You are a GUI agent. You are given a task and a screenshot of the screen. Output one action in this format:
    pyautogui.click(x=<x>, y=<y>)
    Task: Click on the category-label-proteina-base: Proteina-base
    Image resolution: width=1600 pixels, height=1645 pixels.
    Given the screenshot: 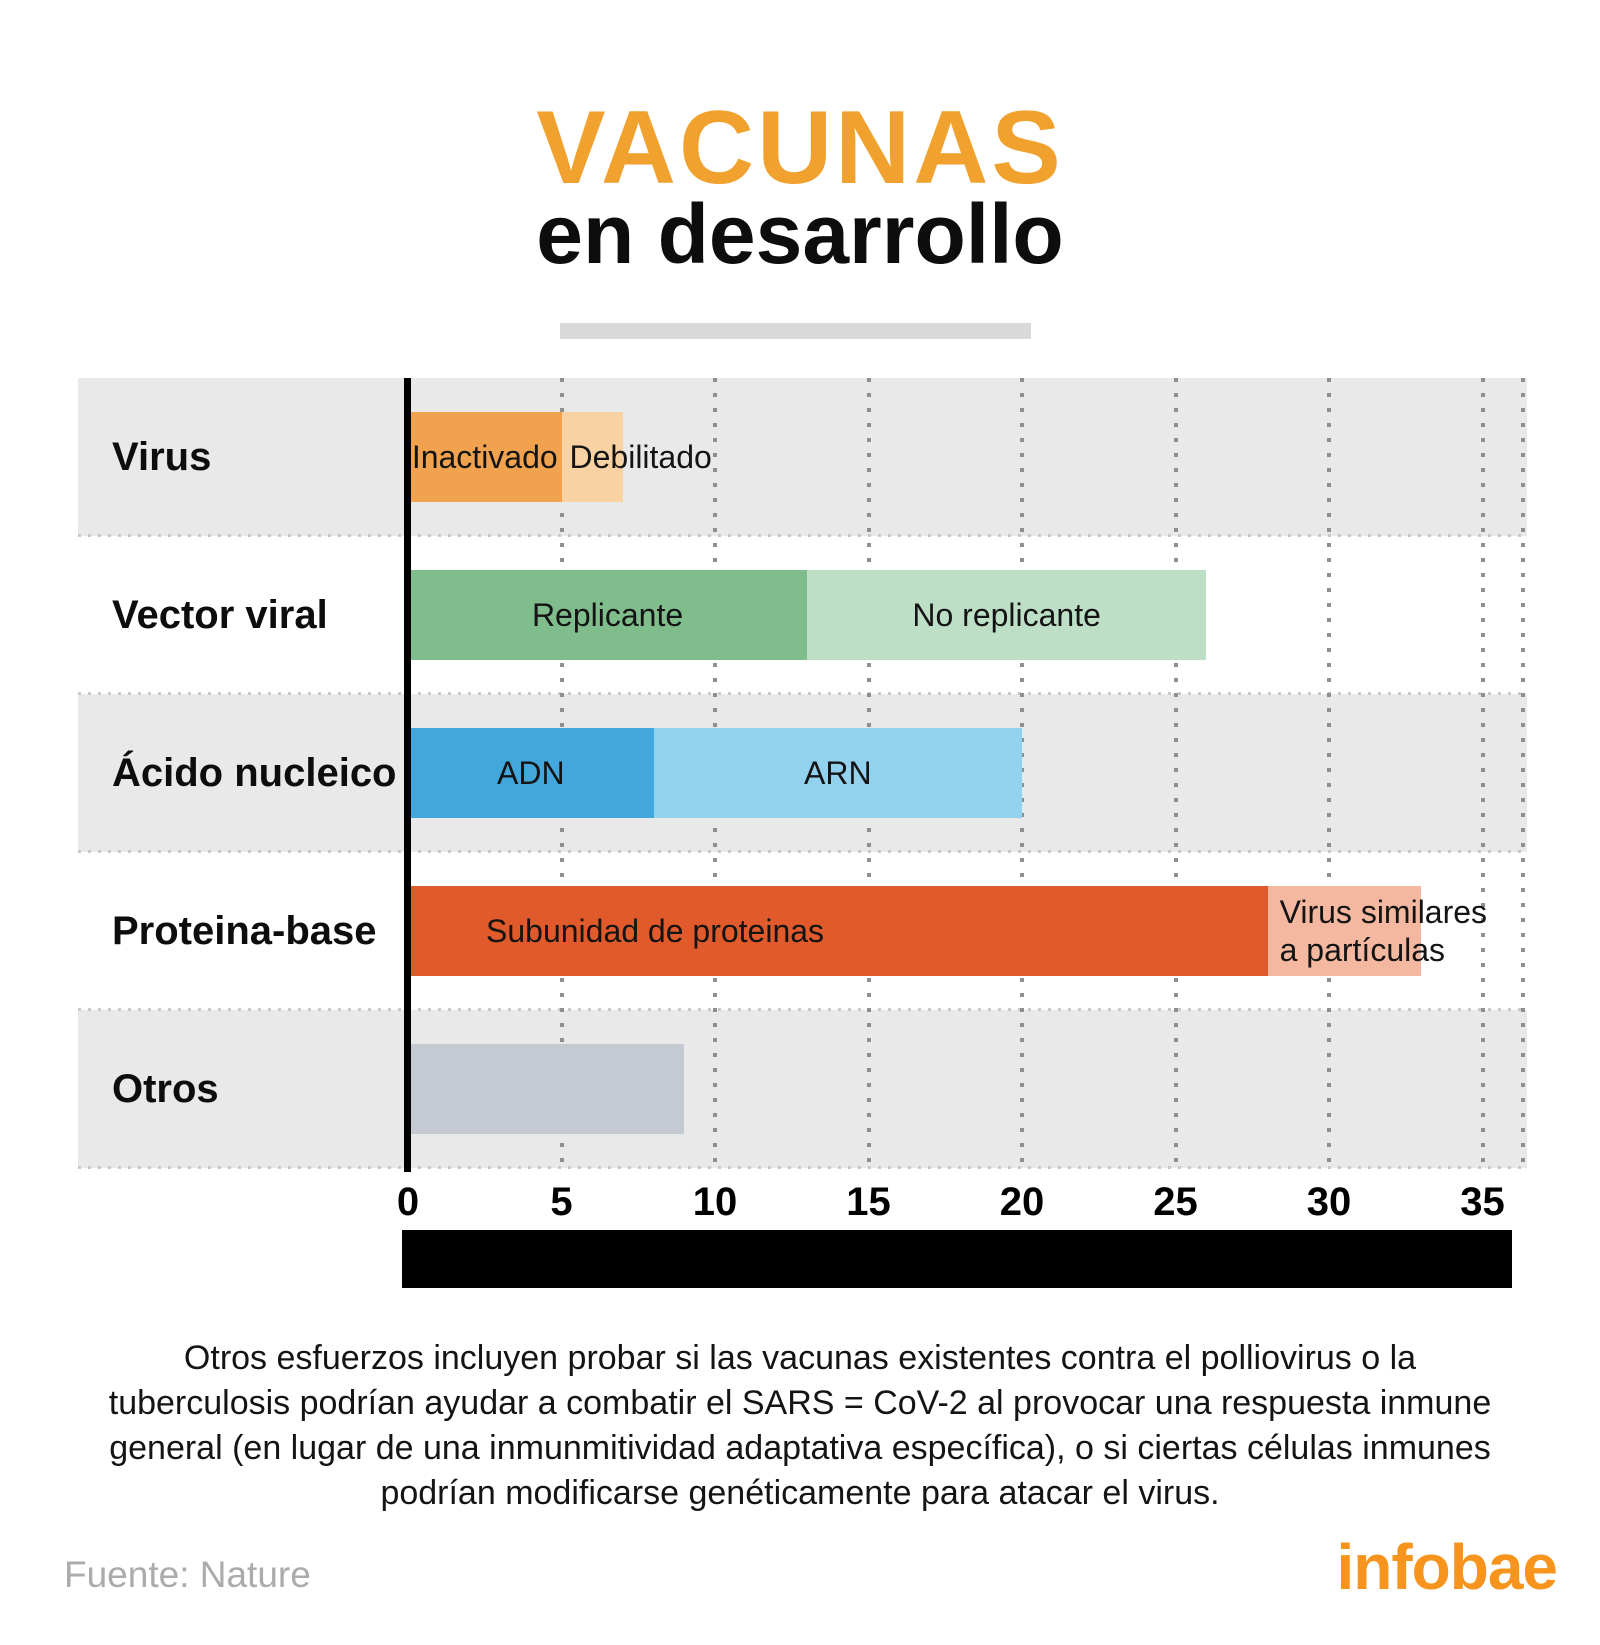 What is the action you would take?
    pyautogui.click(x=244, y=930)
    